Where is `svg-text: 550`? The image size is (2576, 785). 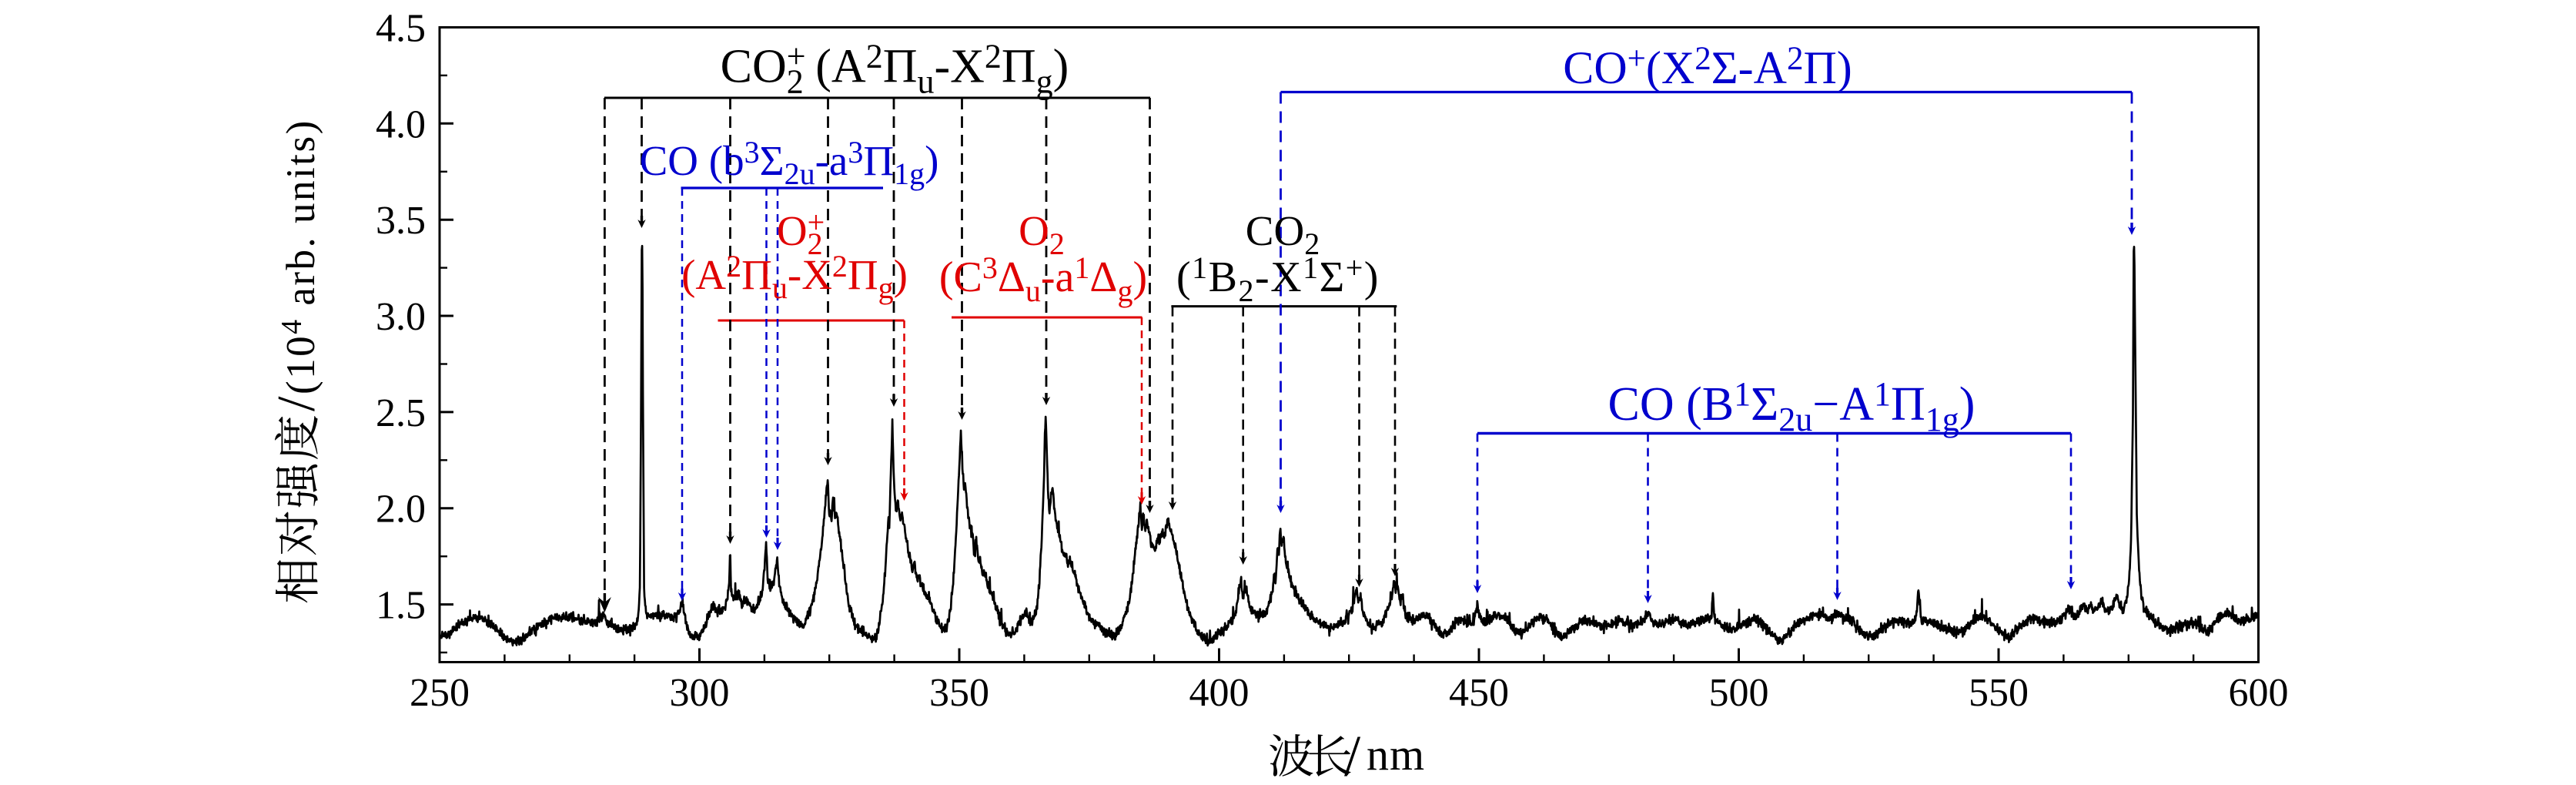
svg-text: 550 is located at coordinates (1999, 693).